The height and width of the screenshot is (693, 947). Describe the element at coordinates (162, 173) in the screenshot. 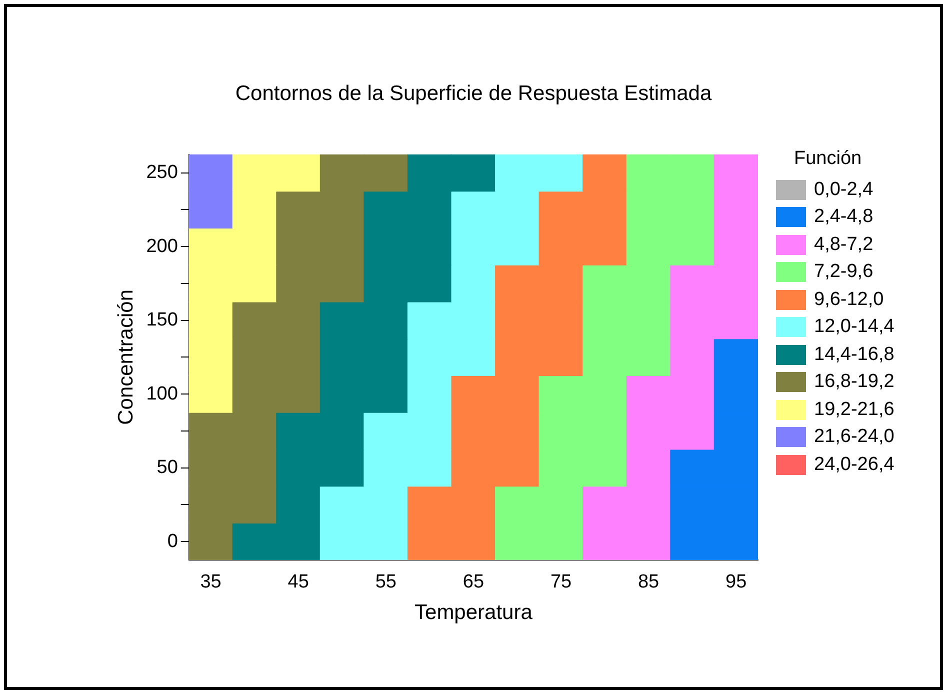

I see `y-tick-label: 250` at that location.